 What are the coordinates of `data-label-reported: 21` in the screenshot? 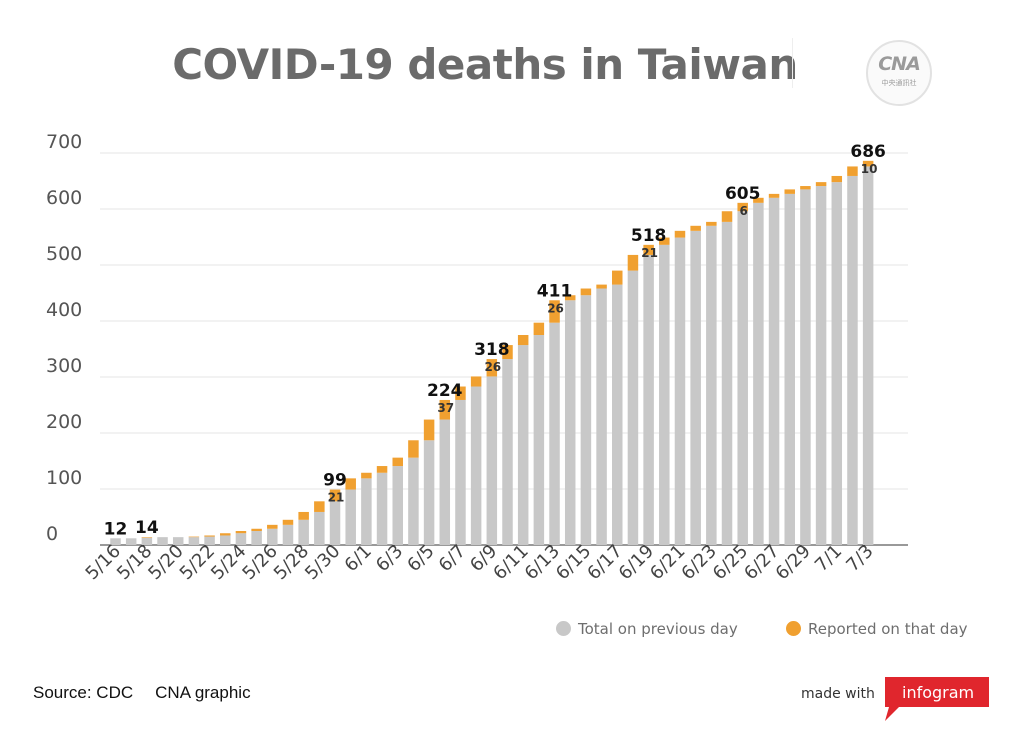 It's located at (336, 498).